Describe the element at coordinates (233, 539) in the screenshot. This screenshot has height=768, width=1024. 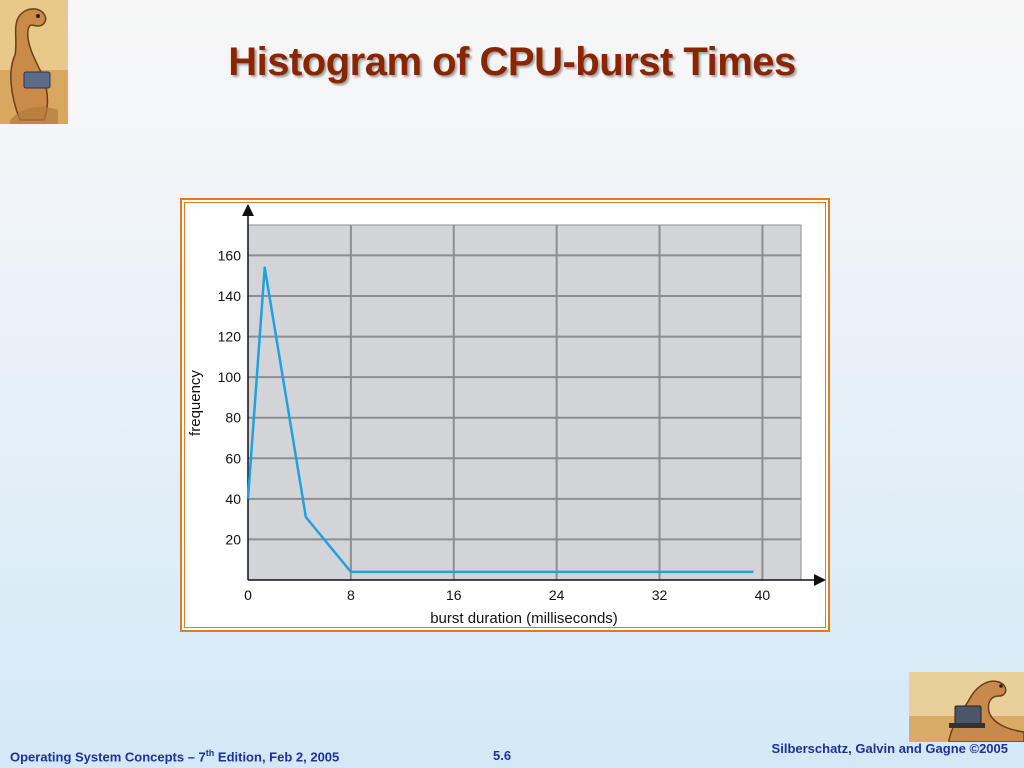
I see `y-tick-label: 20` at that location.